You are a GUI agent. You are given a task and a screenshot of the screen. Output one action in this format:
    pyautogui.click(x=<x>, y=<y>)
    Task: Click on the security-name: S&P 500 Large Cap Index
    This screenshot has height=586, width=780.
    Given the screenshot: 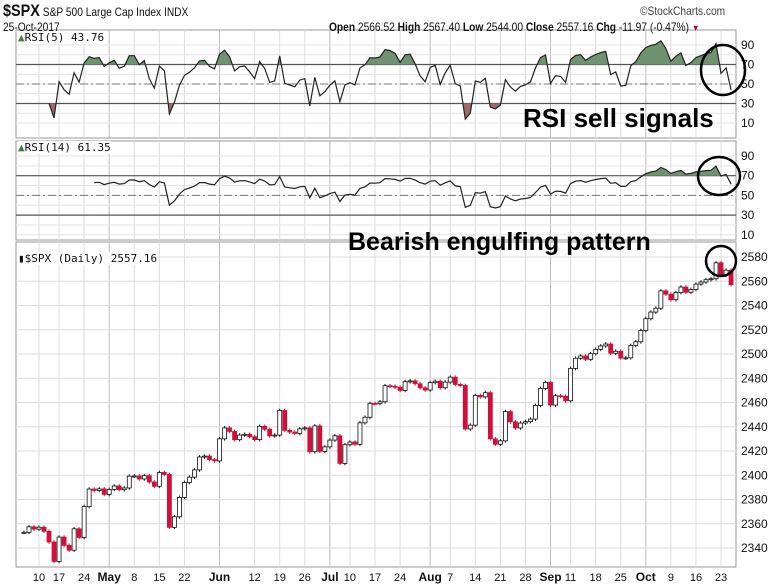 What is the action you would take?
    pyautogui.click(x=102, y=12)
    